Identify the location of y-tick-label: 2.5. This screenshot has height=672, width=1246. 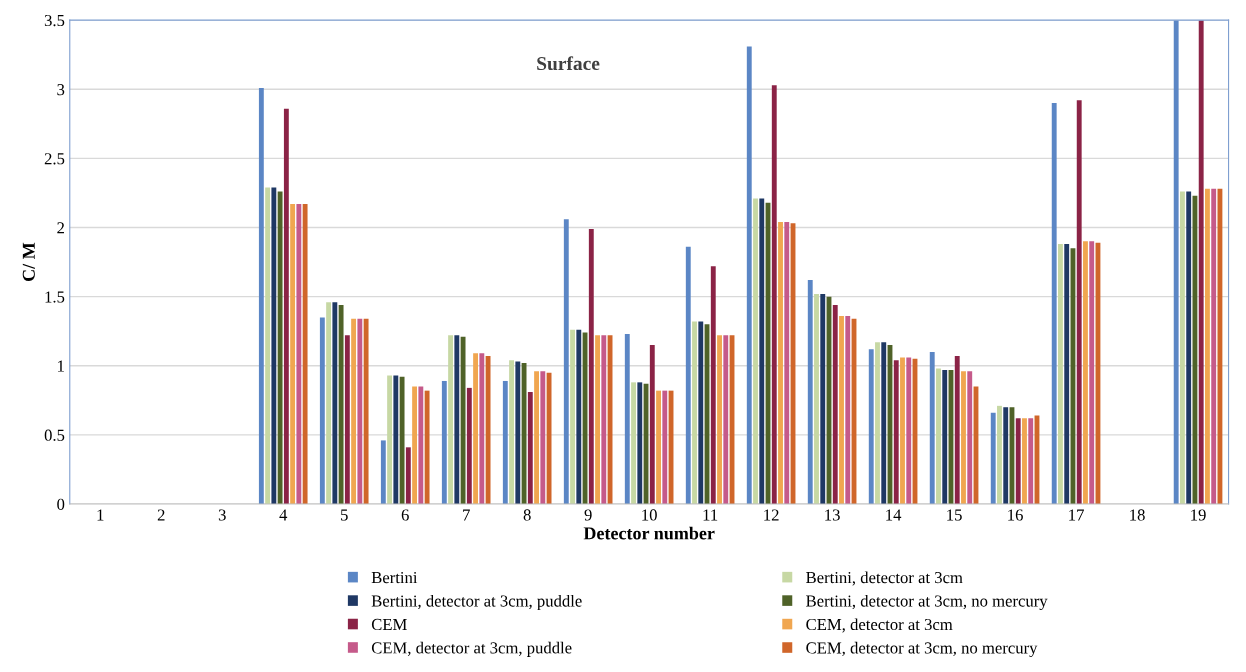
(54, 159).